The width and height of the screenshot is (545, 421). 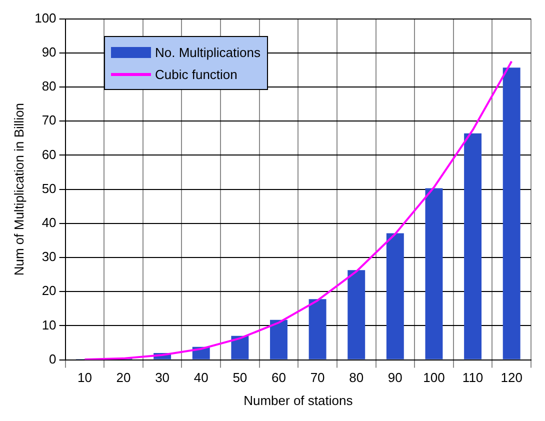 What do you see at coordinates (49, 120) in the screenshot?
I see `y-tick-label: 70` at bounding box center [49, 120].